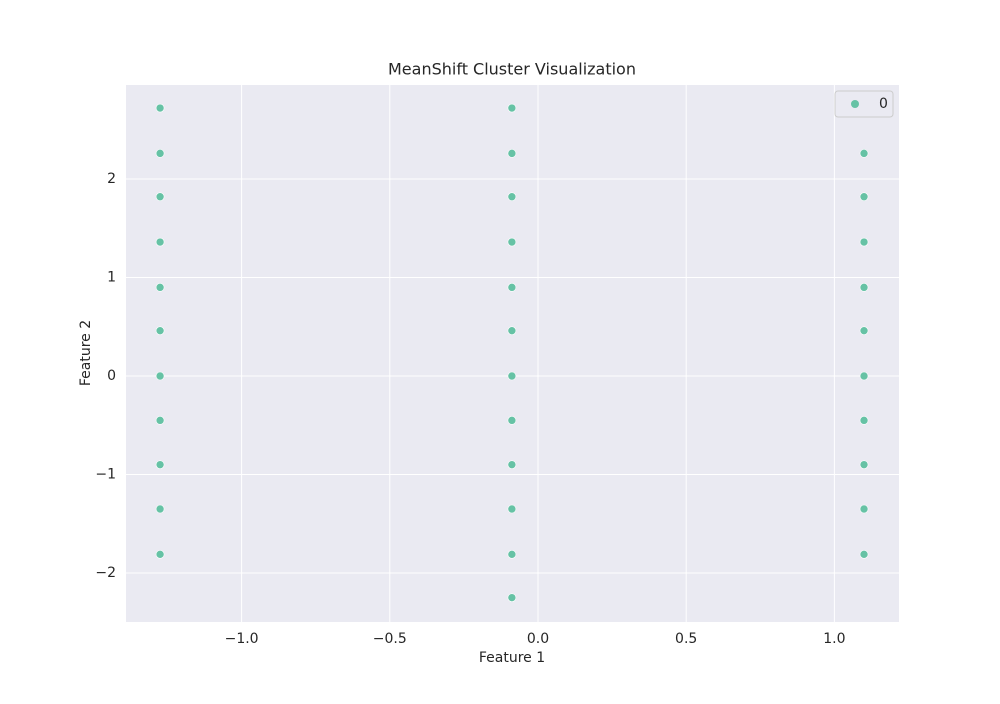 The height and width of the screenshot is (704, 1000). I want to click on legend-label: 0, so click(883, 104).